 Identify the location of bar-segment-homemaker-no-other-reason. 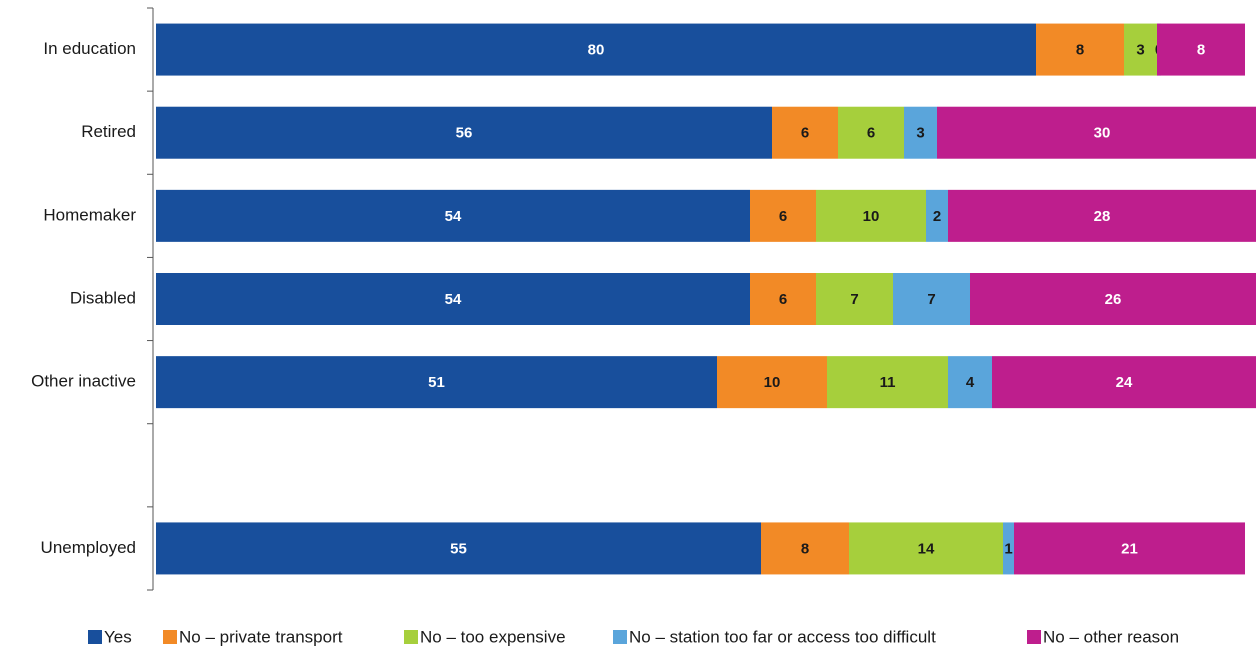
(1102, 215).